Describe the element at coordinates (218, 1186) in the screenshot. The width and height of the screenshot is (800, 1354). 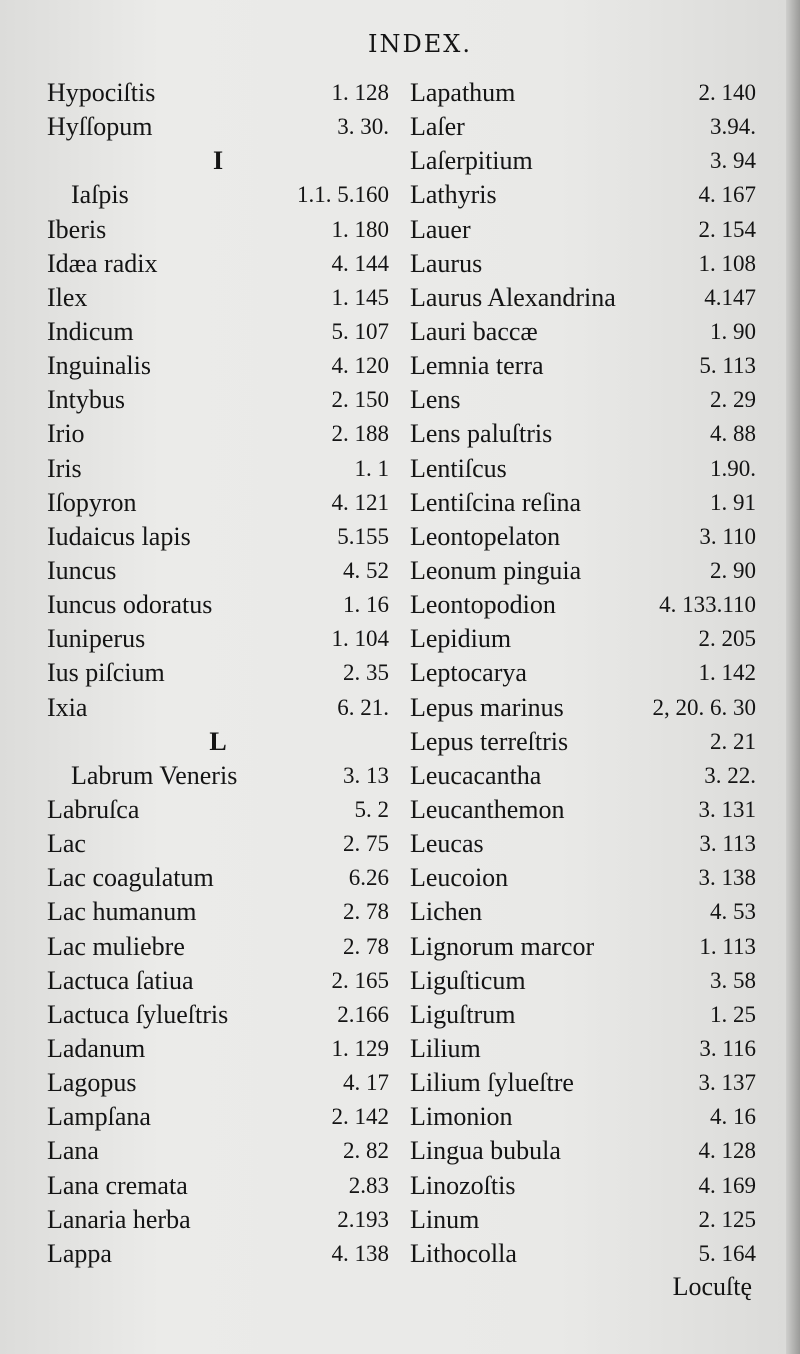
I see `index-entry: Lana cremata 2.83` at that location.